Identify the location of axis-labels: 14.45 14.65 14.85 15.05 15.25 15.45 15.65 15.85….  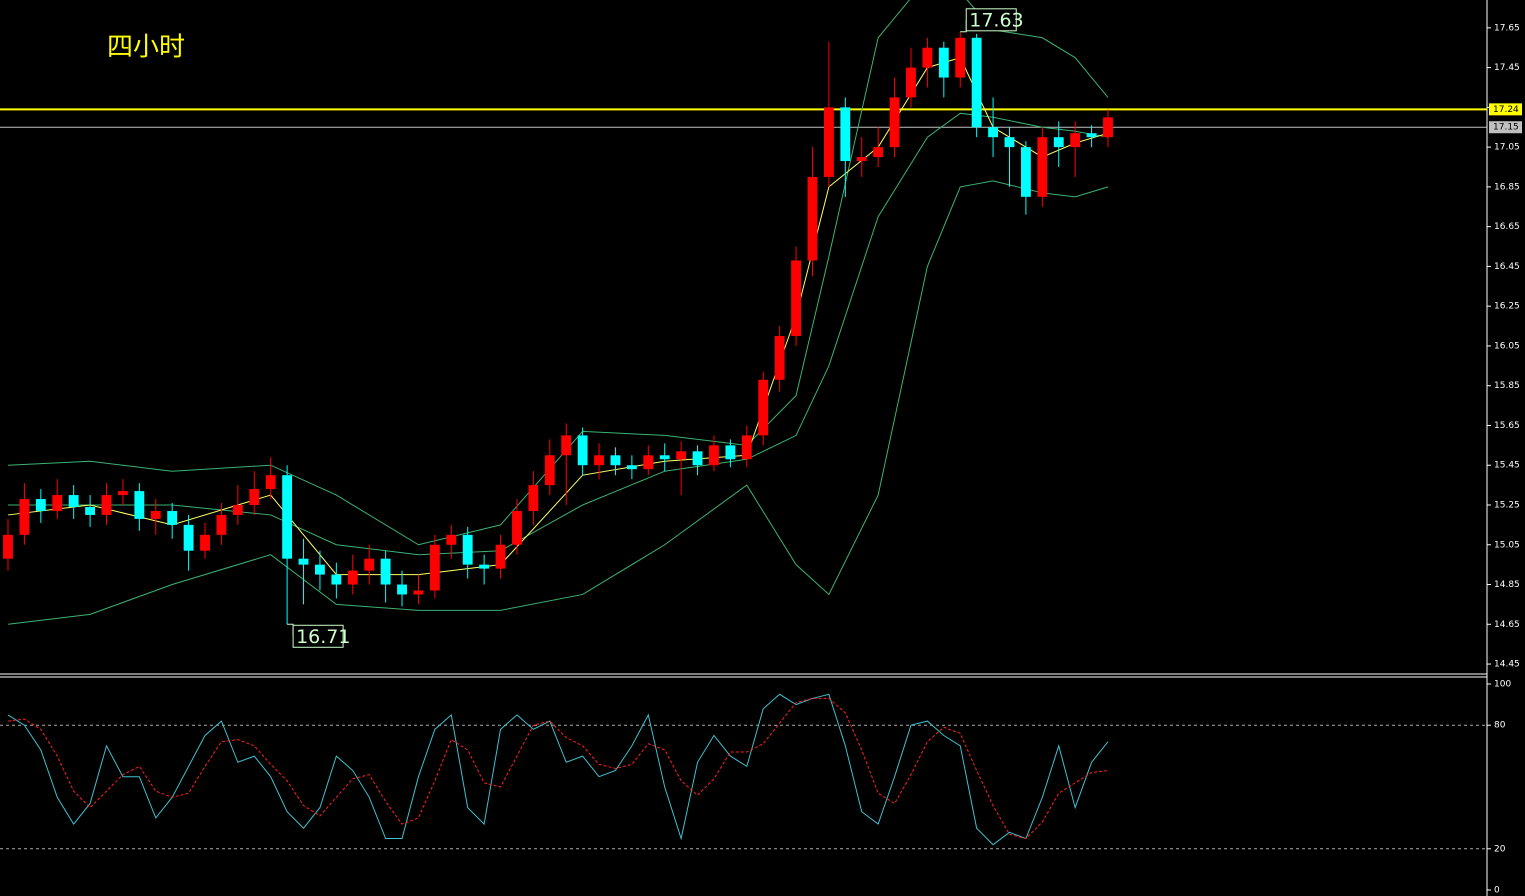
(1504, 459).